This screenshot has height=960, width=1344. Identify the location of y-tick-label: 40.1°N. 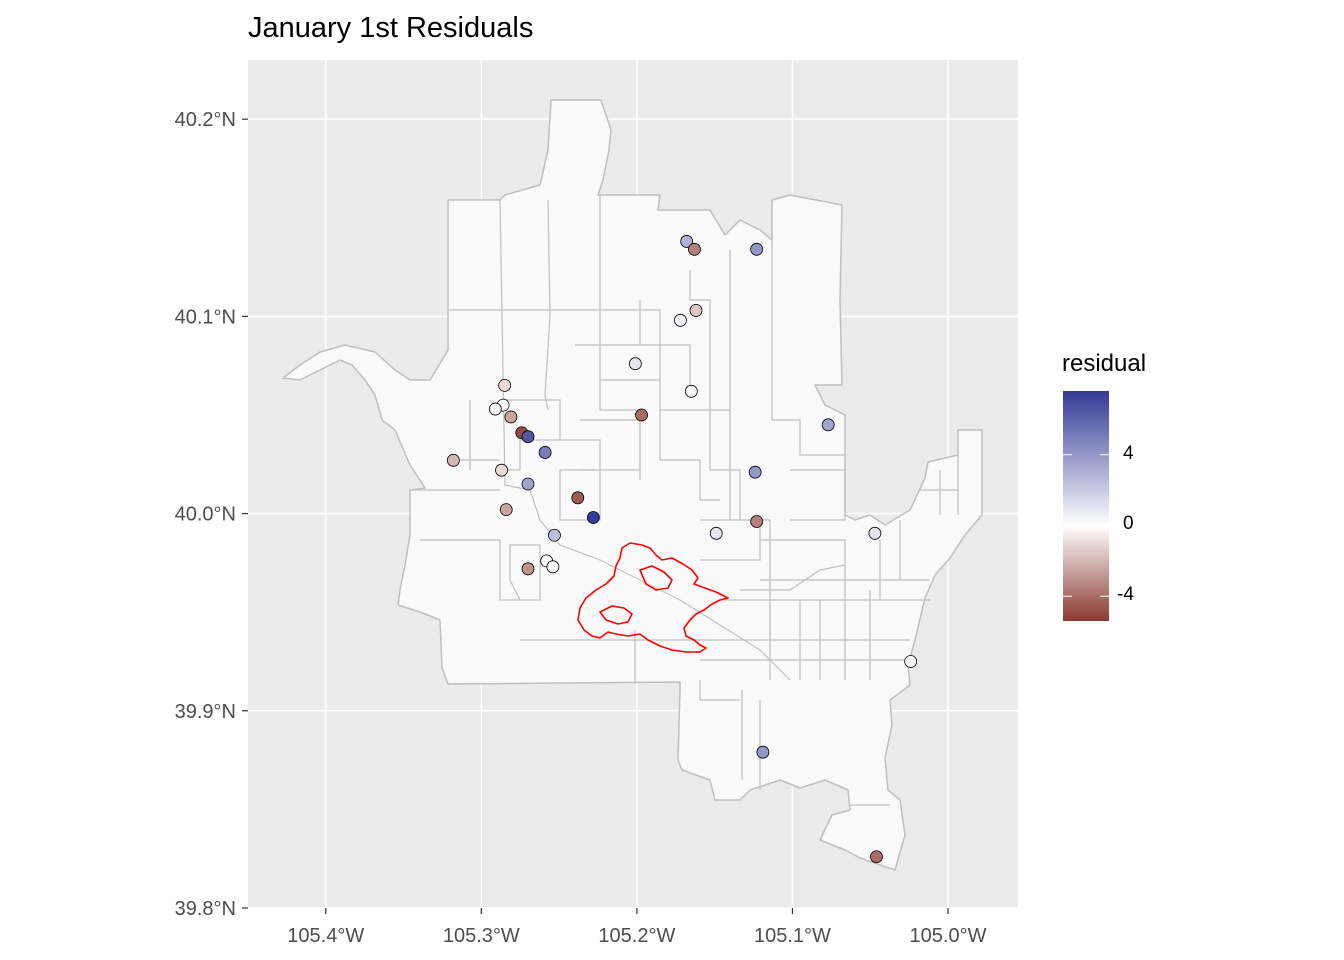
(205, 317).